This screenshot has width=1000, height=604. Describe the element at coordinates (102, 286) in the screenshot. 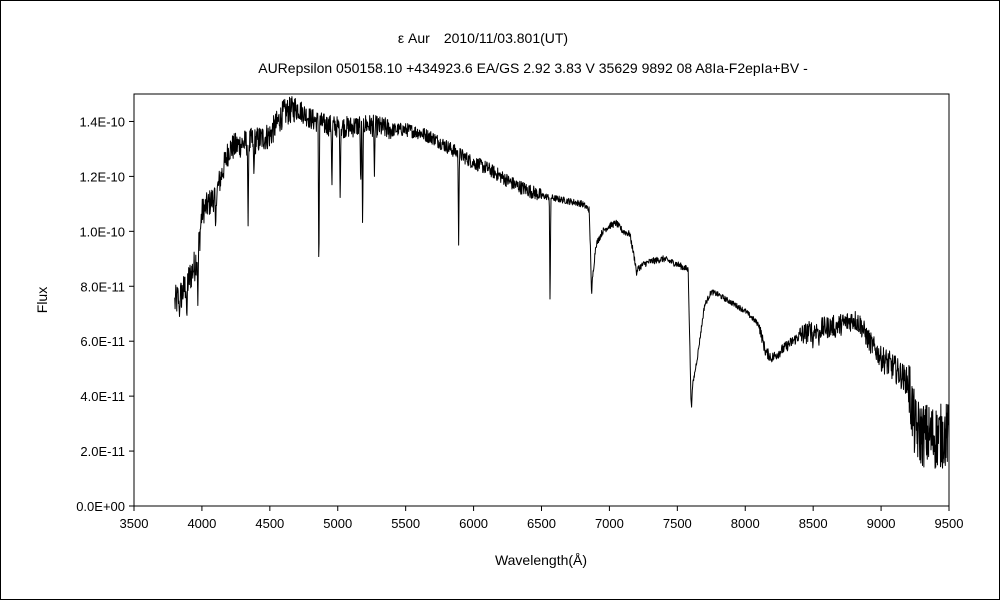

I see `y-tick-label: 8.0E-11` at that location.